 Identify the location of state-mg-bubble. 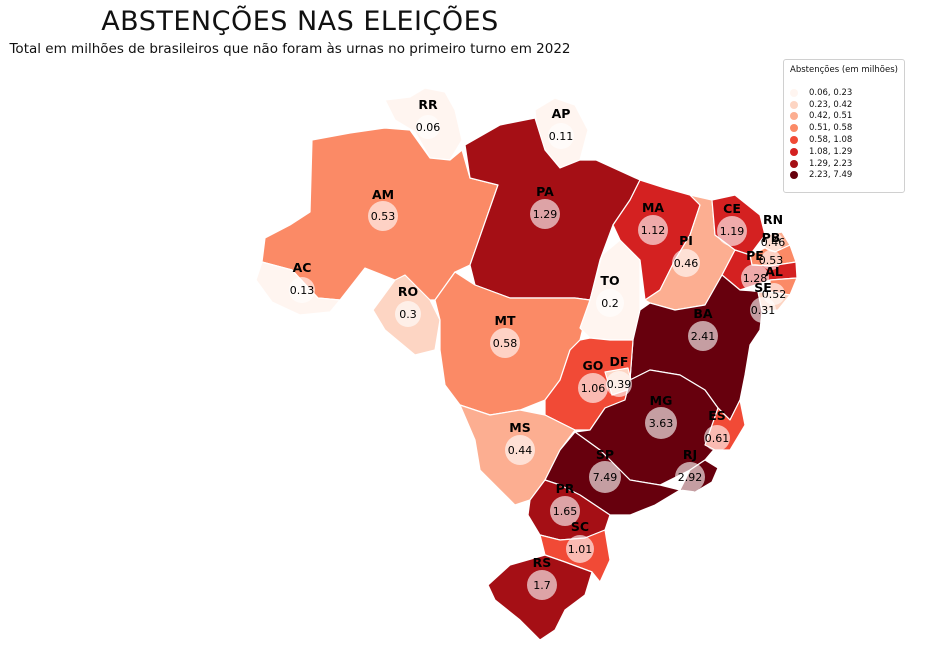
(661, 423).